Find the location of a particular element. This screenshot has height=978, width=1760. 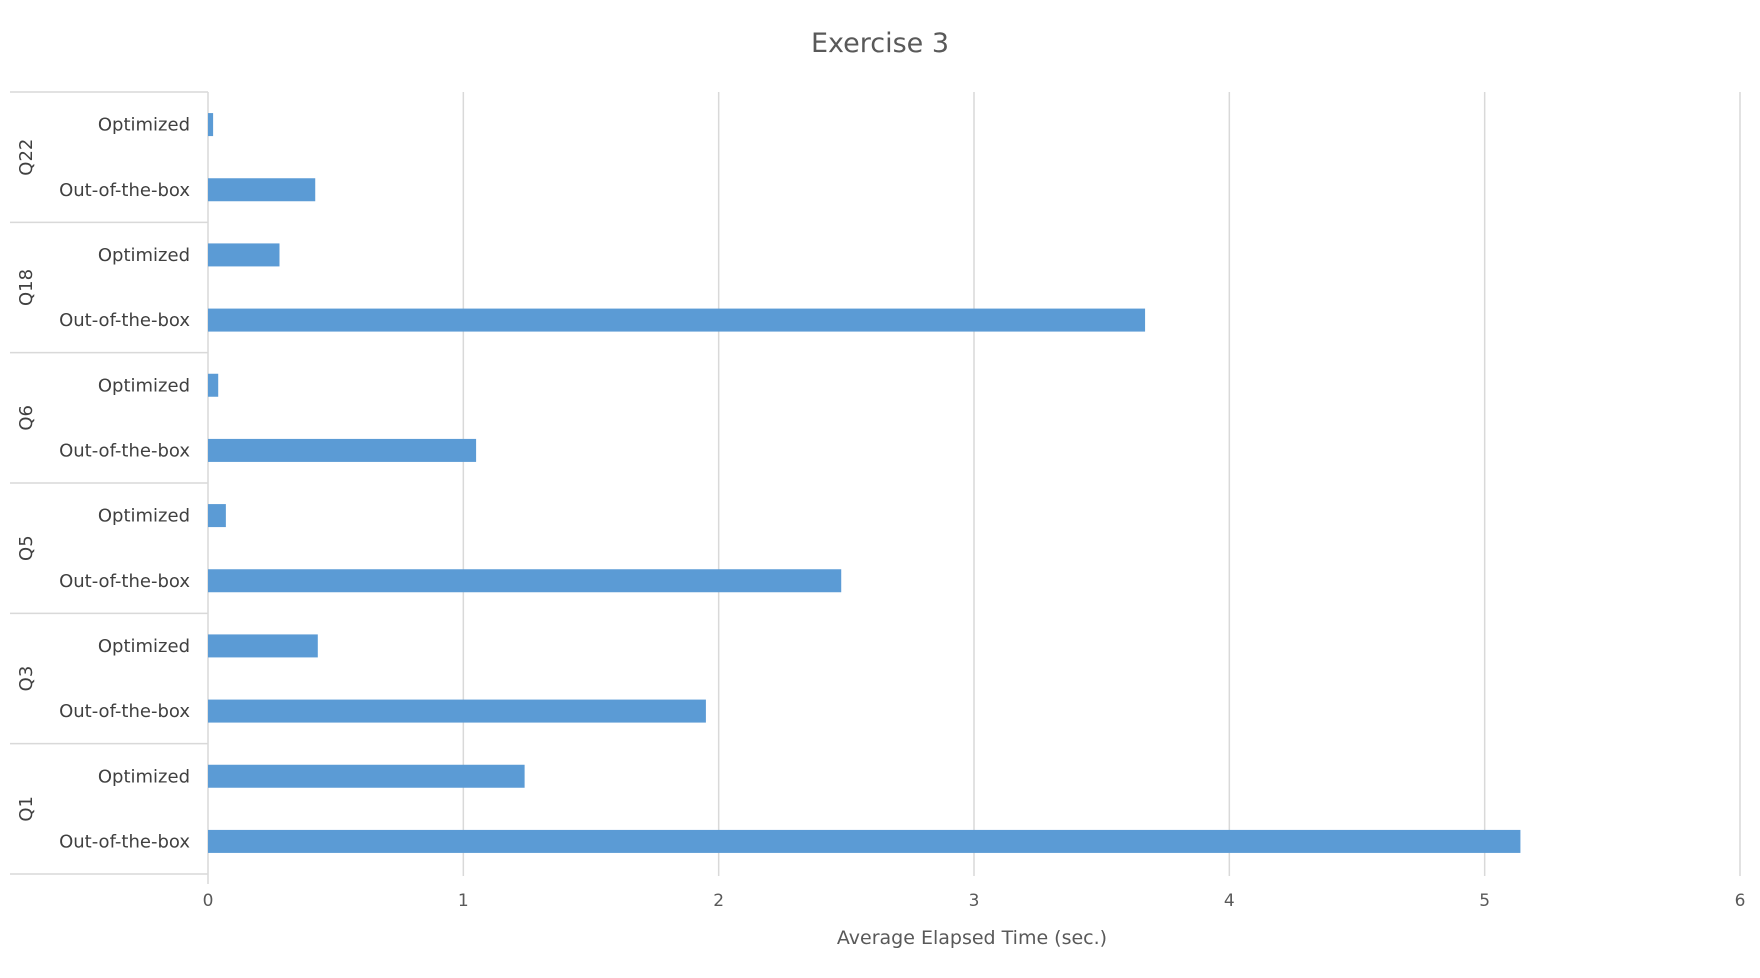

x-axis-title: Average Elapsed Time (sec.) is located at coordinates (972, 938).